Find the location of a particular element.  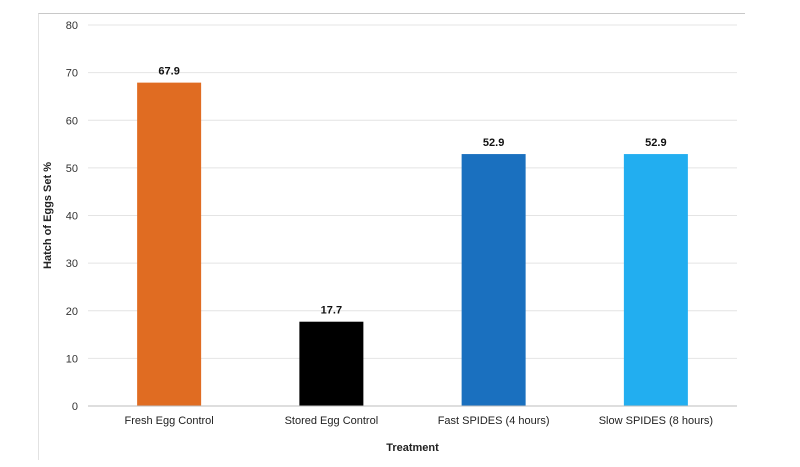

x-category-label: Fresh Egg Control is located at coordinates (168, 421).